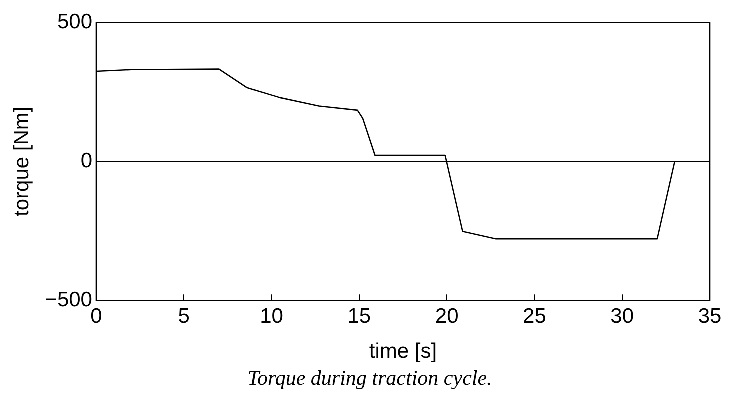 The width and height of the screenshot is (740, 401). I want to click on x-tick-label: 35, so click(710, 316).